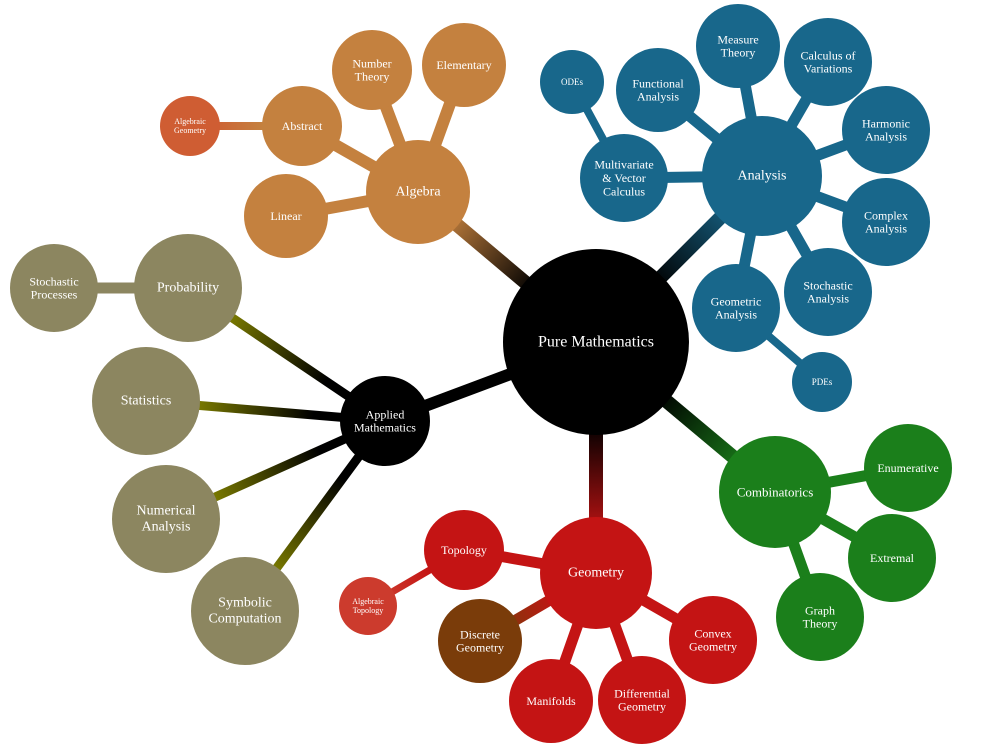 The width and height of the screenshot is (981, 744). What do you see at coordinates (244, 618) in the screenshot?
I see `node-label: Computation` at bounding box center [244, 618].